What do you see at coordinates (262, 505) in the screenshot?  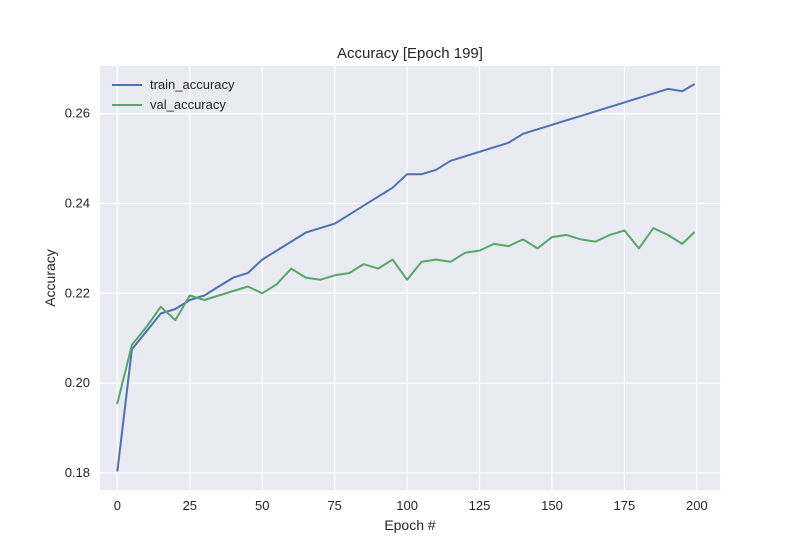 I see `x-tick-label: 50` at bounding box center [262, 505].